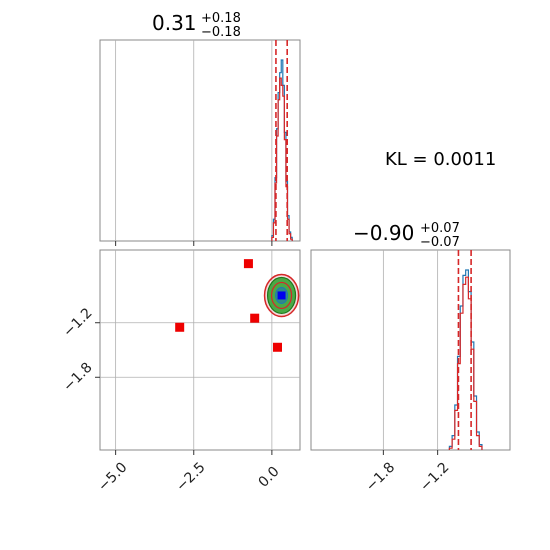 The height and width of the screenshot is (550, 550). I want to click on title-top-left-sub: −0.18, so click(221, 32).